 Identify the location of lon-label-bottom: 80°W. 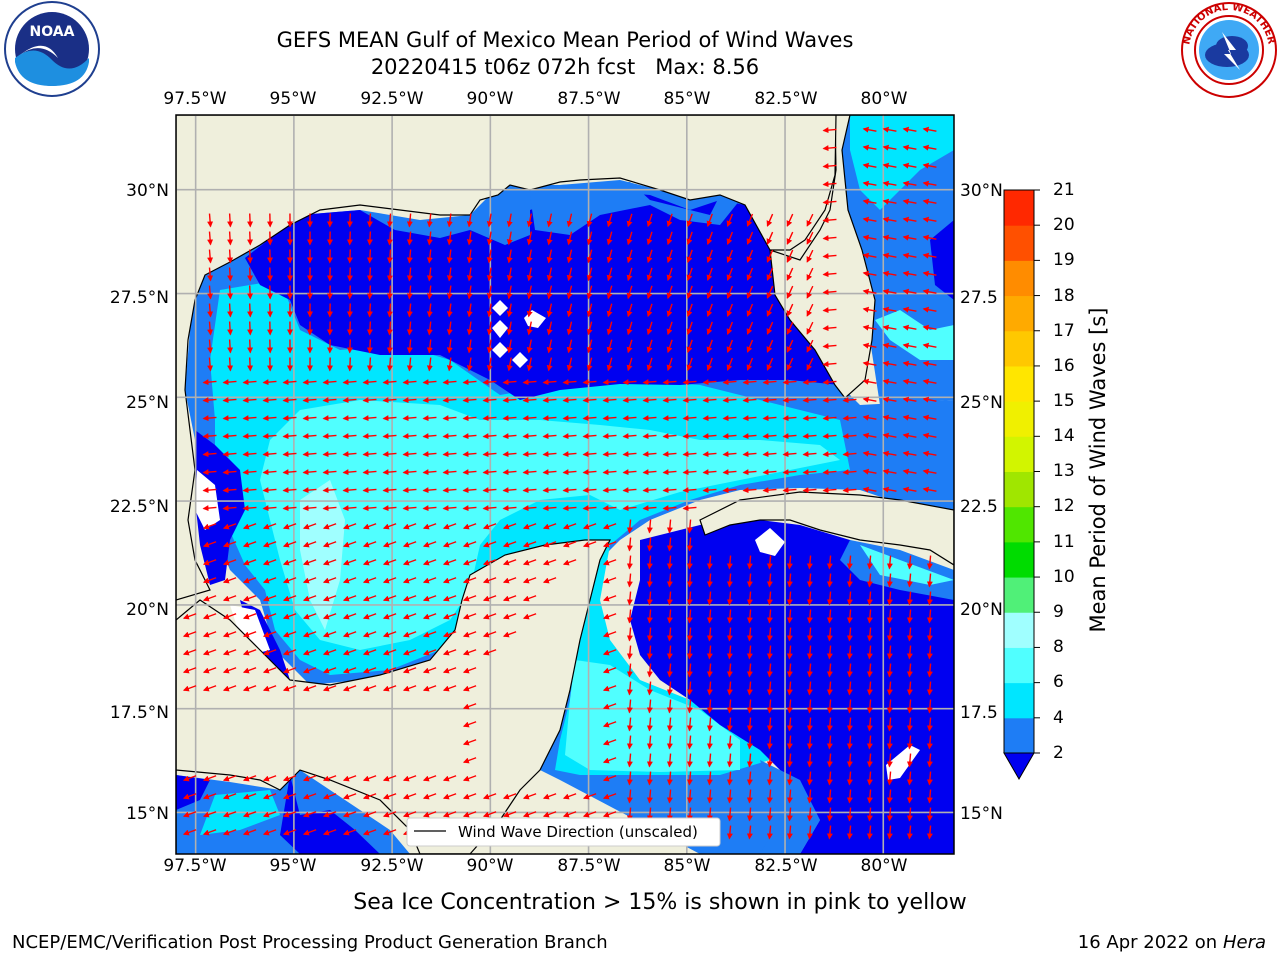
(884, 866).